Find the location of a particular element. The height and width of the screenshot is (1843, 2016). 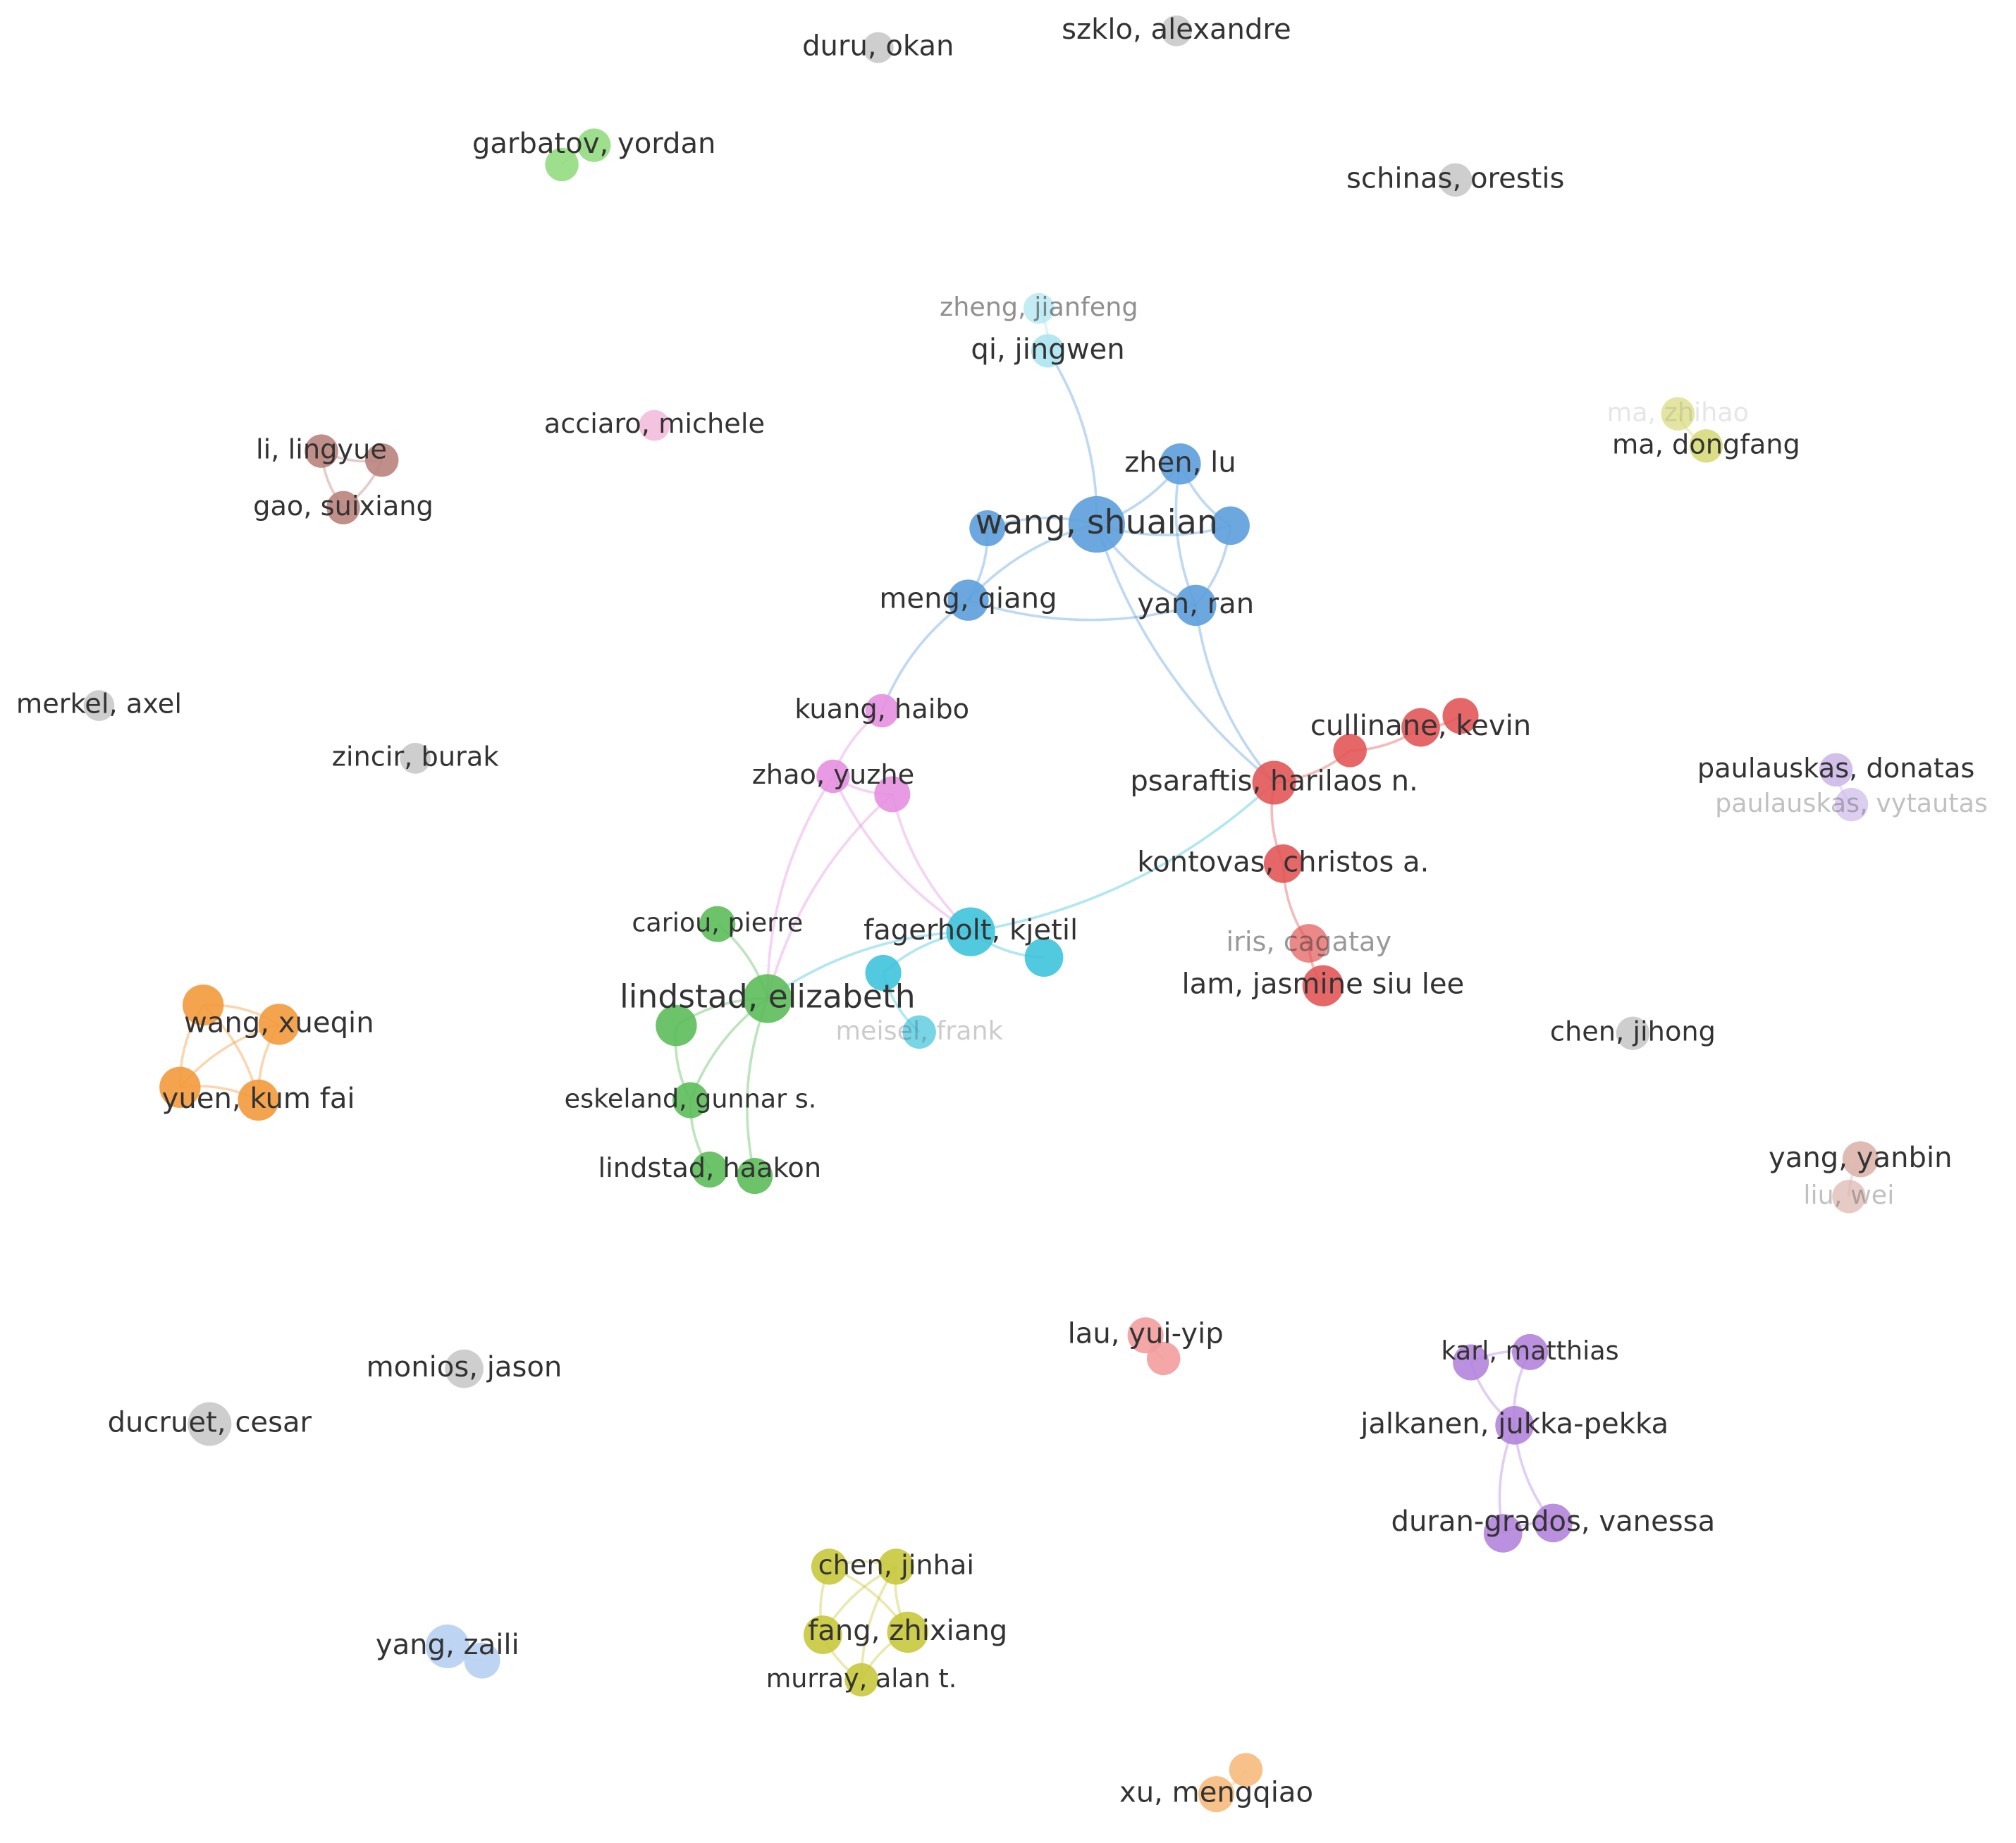

node-label: lindstad, elizabeth is located at coordinates (768, 996).